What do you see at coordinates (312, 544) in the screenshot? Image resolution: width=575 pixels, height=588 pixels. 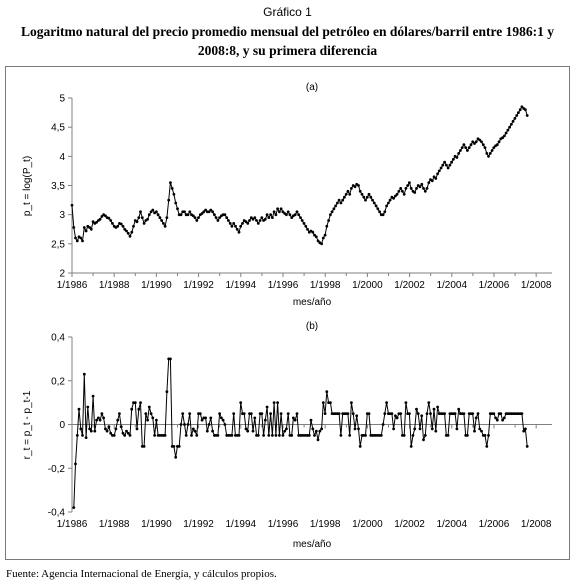 I see `panel-b-x-axis-label: mes/año` at bounding box center [312, 544].